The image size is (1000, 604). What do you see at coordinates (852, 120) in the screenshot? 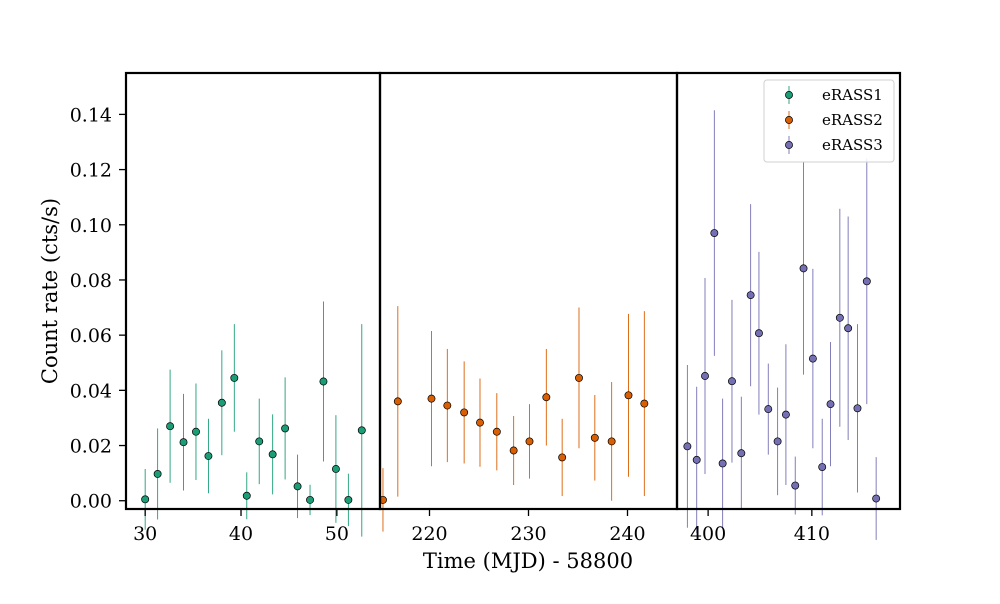
I see `legend-label: eRASS2` at bounding box center [852, 120].